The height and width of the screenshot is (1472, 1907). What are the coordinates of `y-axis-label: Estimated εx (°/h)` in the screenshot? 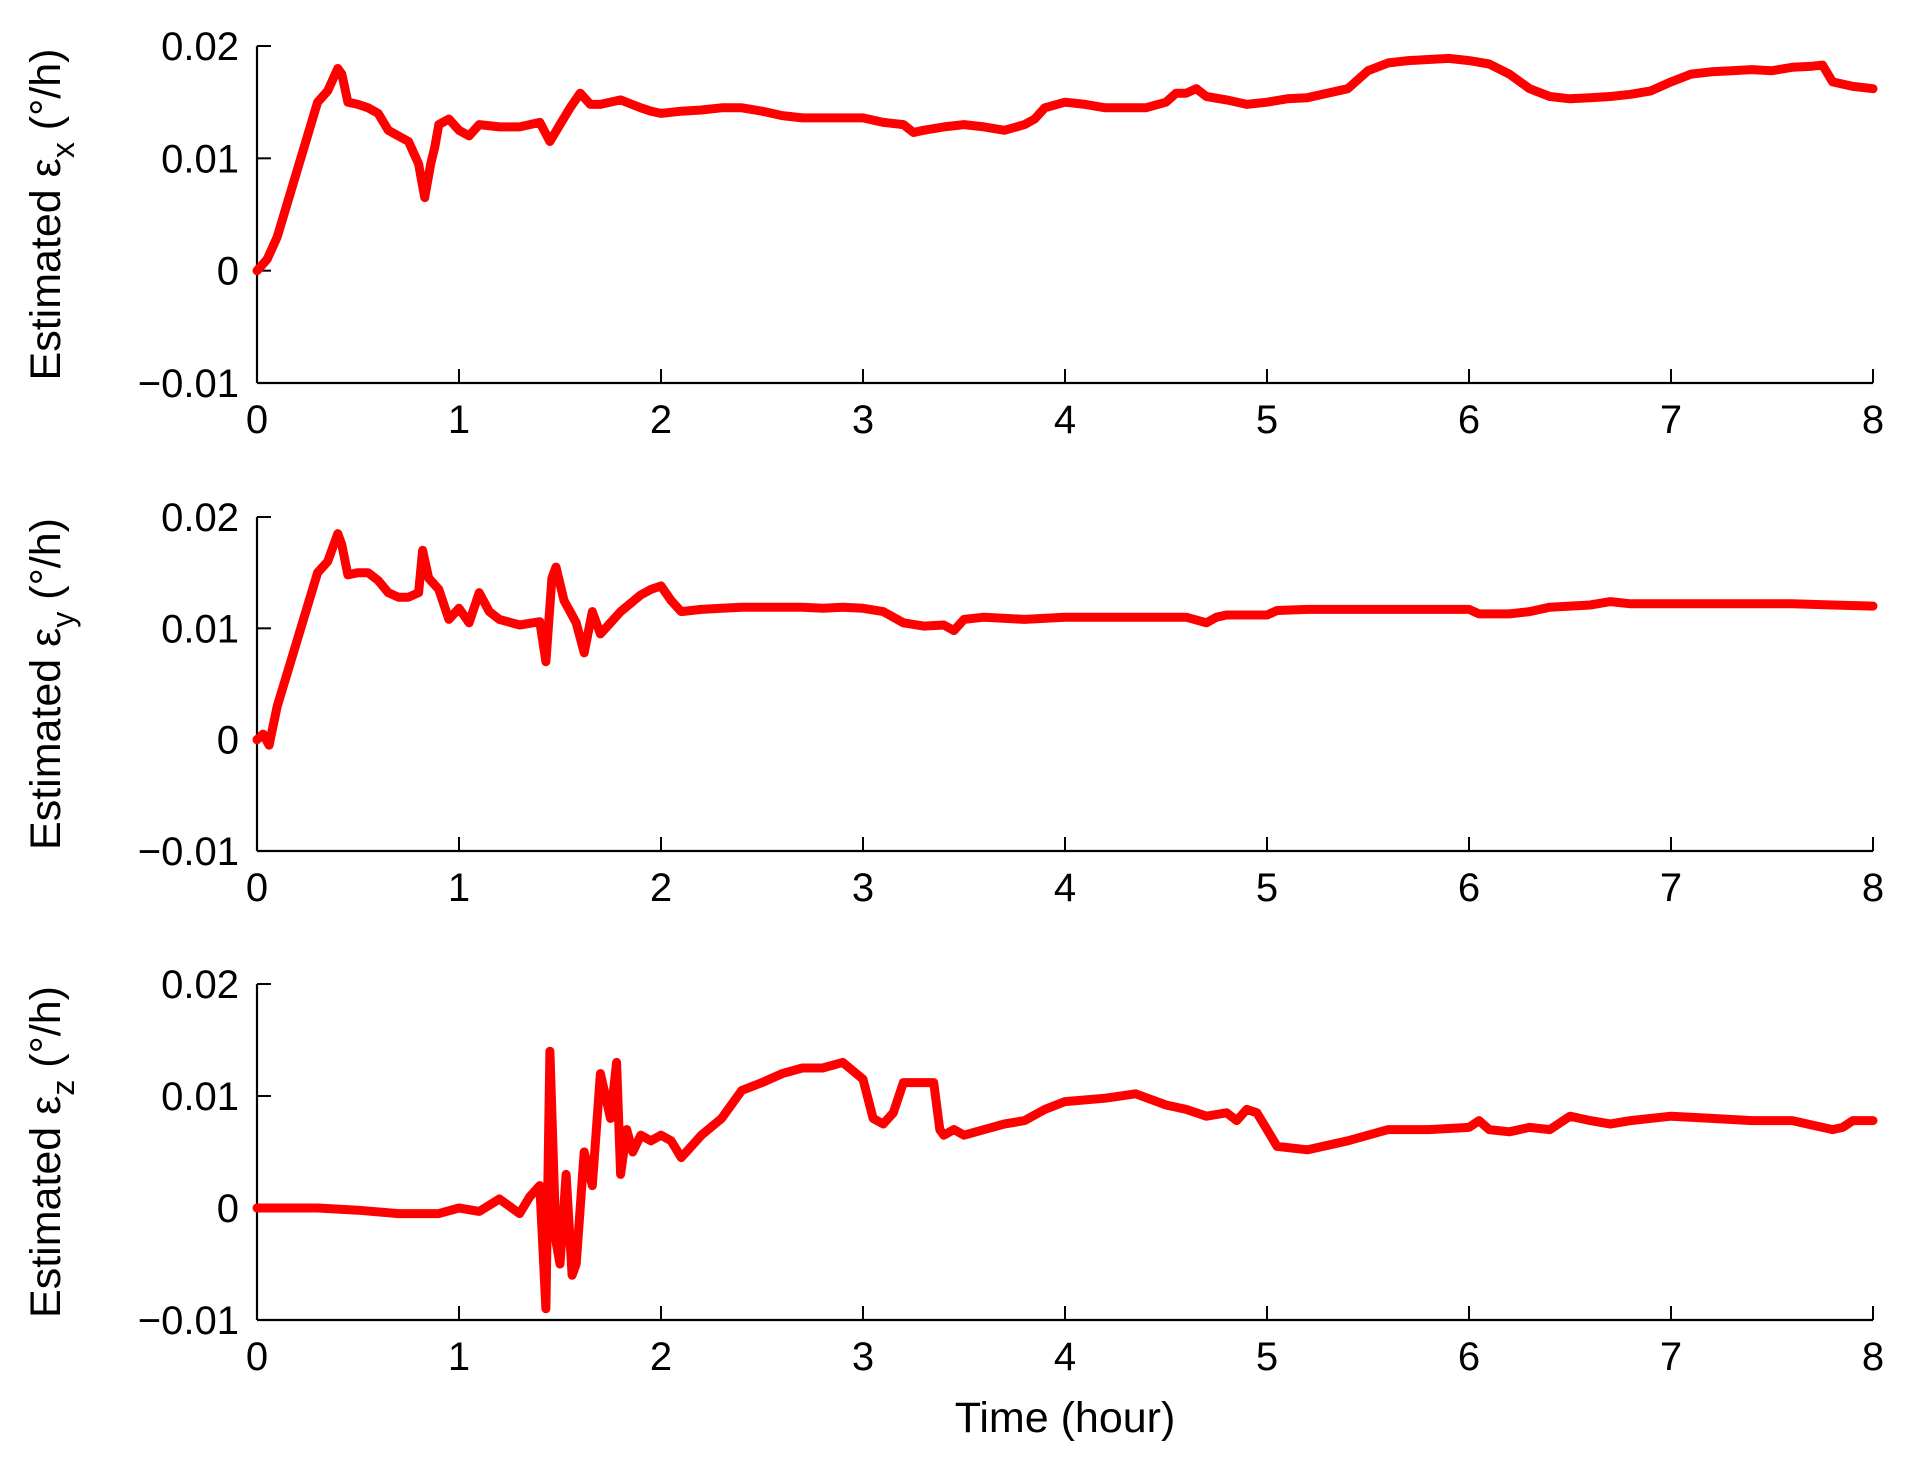 It's located at (51, 215).